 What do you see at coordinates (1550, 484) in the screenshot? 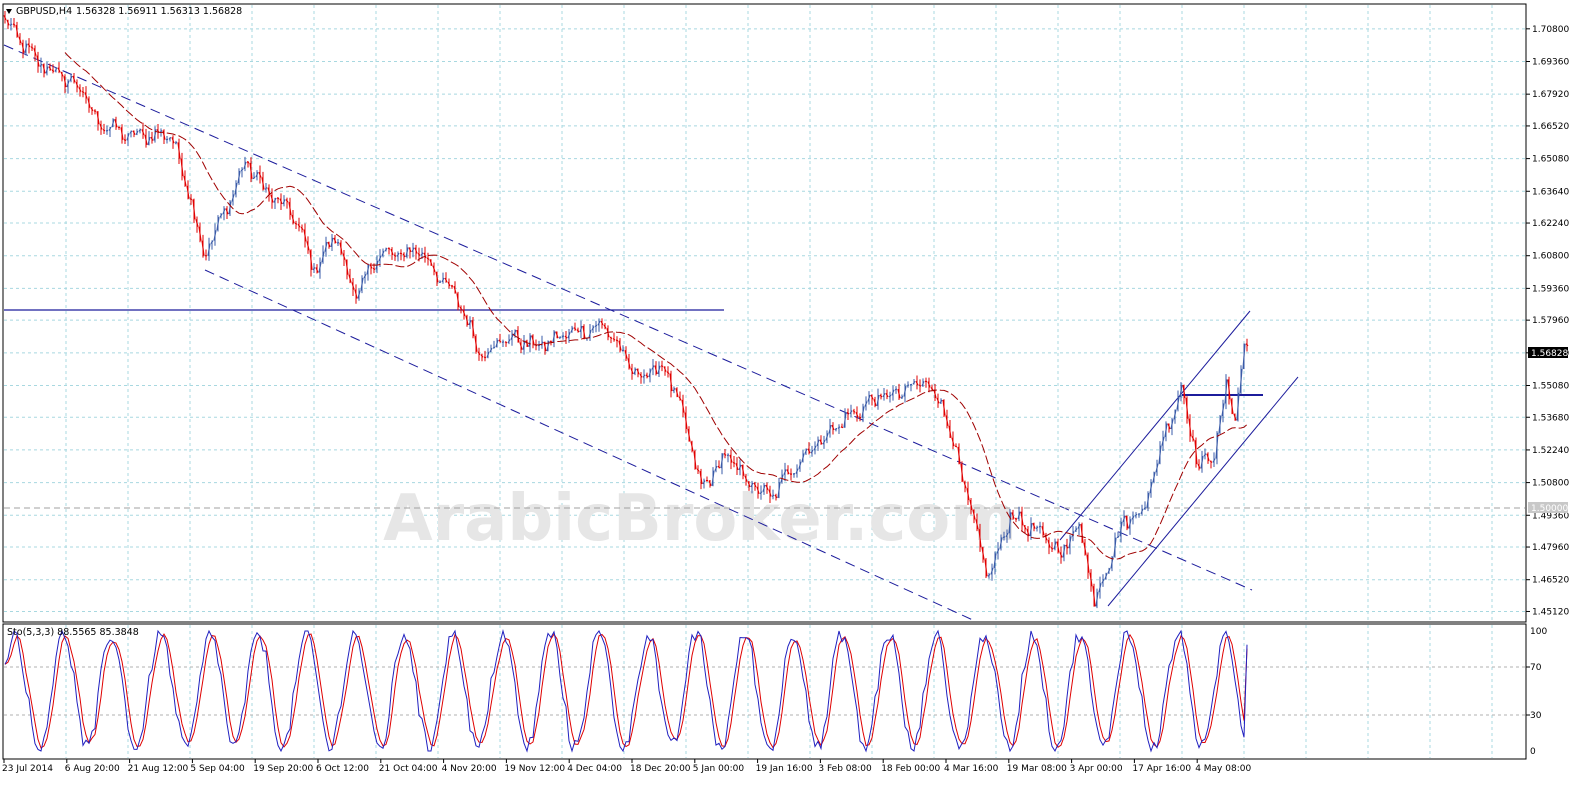
I see `price-tick-label: 1.50800` at bounding box center [1550, 484].